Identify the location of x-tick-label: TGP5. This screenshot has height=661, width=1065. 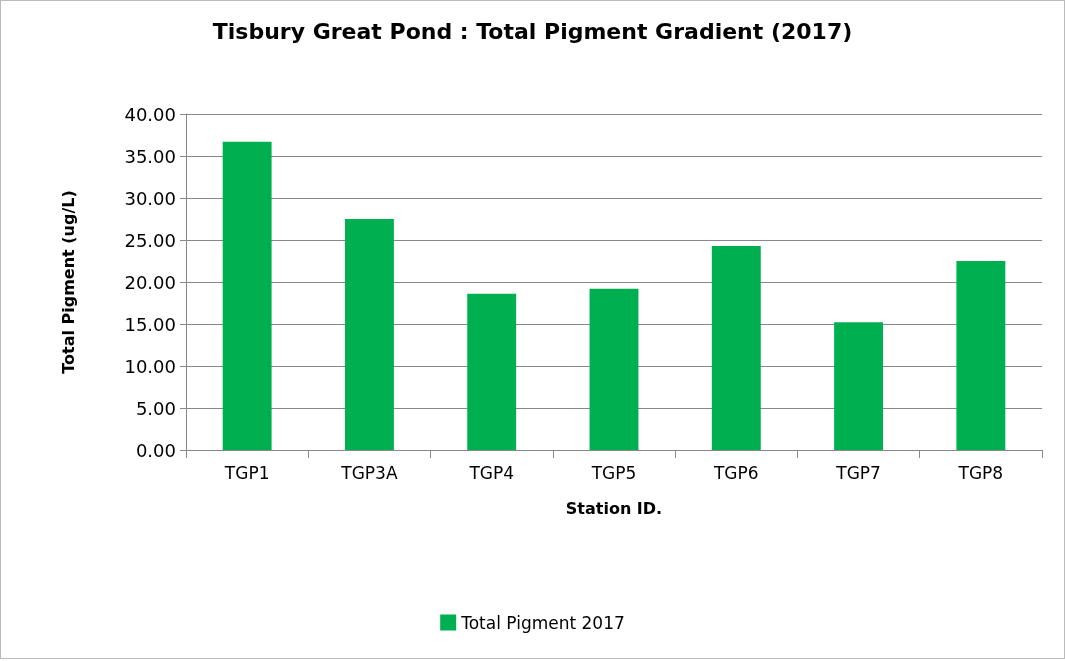
(613, 472).